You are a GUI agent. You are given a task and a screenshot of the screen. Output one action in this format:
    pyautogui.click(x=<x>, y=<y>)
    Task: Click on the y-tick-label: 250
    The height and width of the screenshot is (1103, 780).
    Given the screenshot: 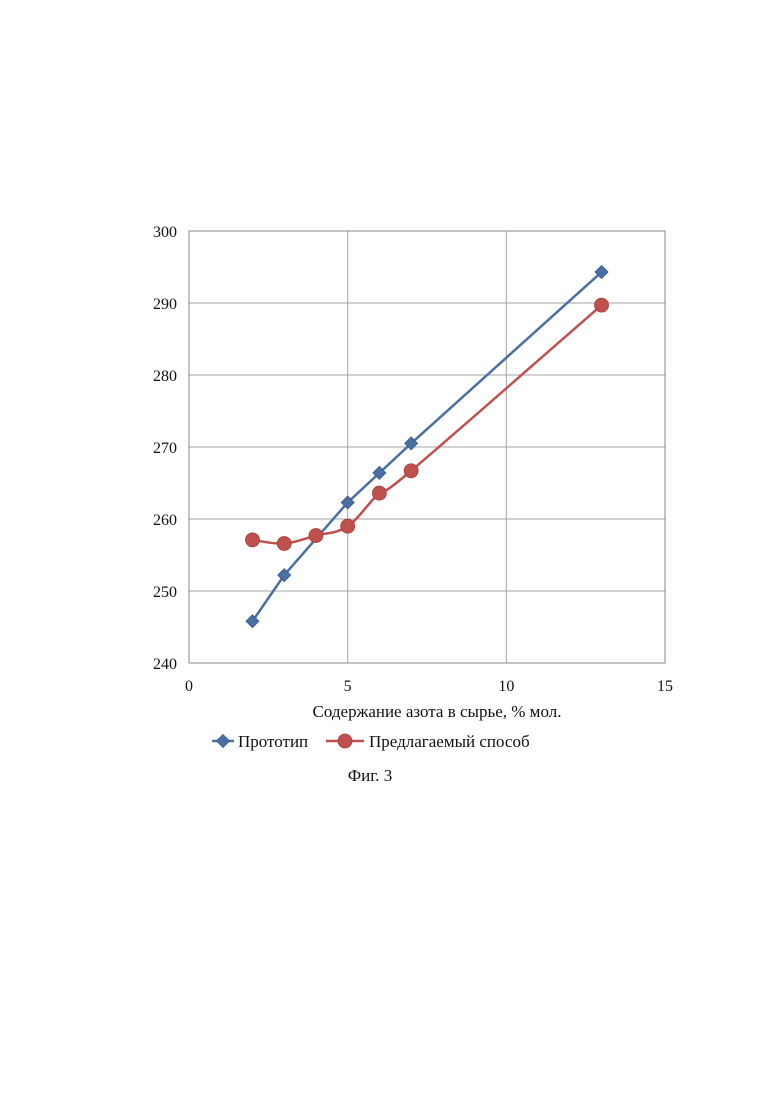 What is the action you would take?
    pyautogui.click(x=165, y=592)
    